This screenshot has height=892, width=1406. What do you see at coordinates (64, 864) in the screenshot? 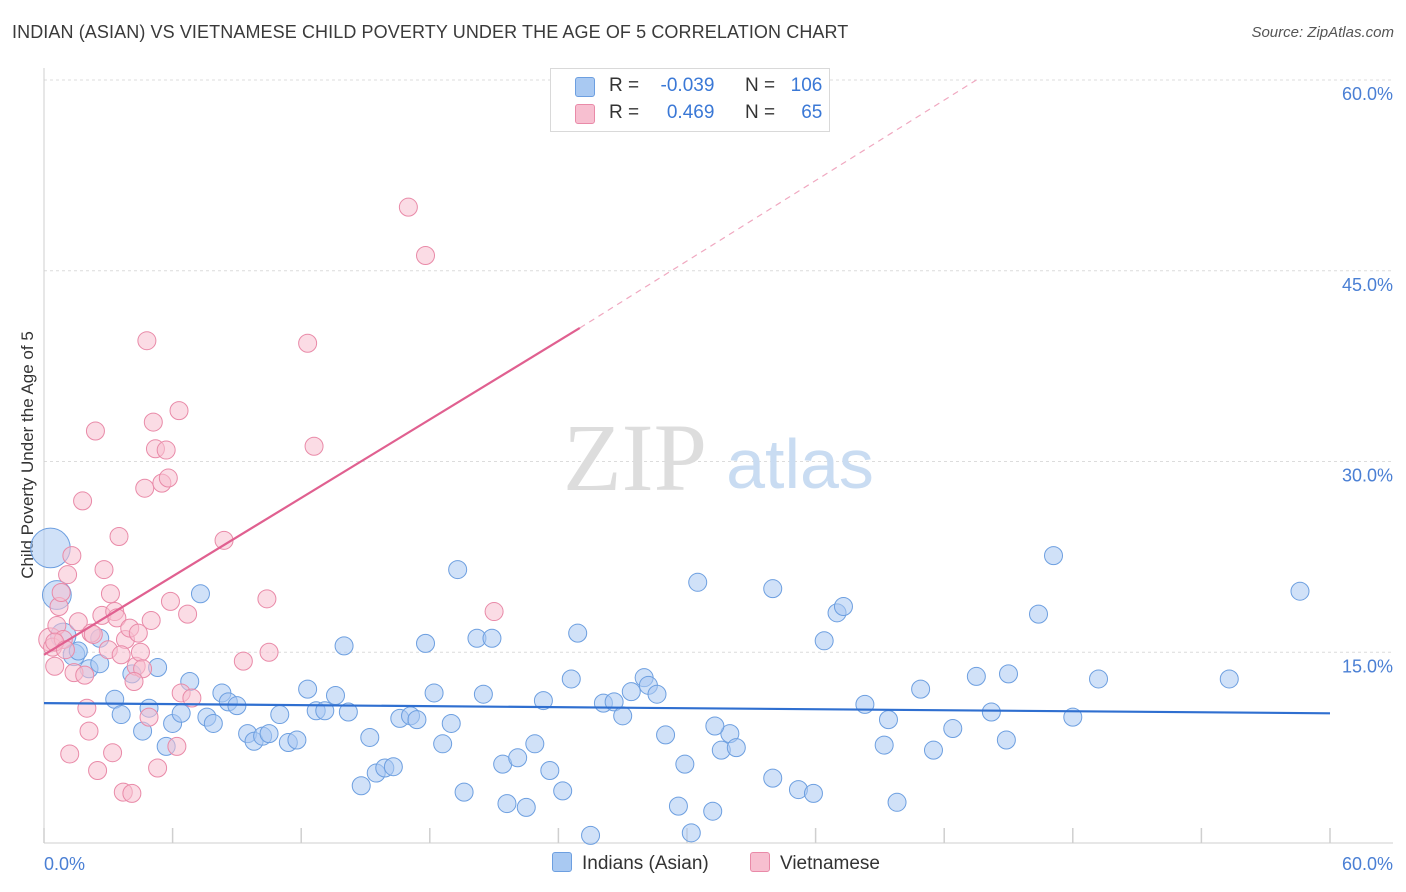
I see `x-tick-label: 0.0%` at bounding box center [64, 864].